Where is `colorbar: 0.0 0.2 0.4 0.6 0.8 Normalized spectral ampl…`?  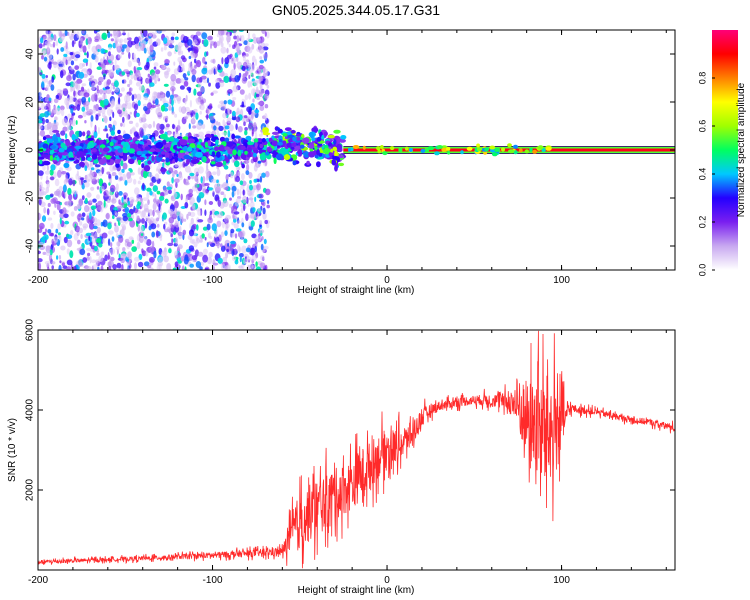
colorbar: 0.0 0.2 0.4 0.6 0.8 Normalized spectral ampl… is located at coordinates (722, 153).